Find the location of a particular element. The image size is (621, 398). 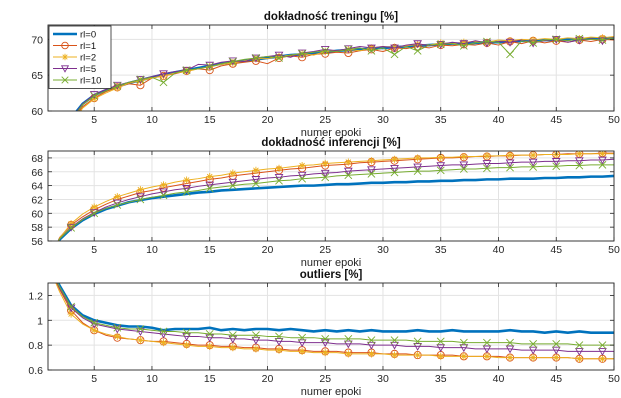

x-axis-label: numer epoki is located at coordinates (331, 263).